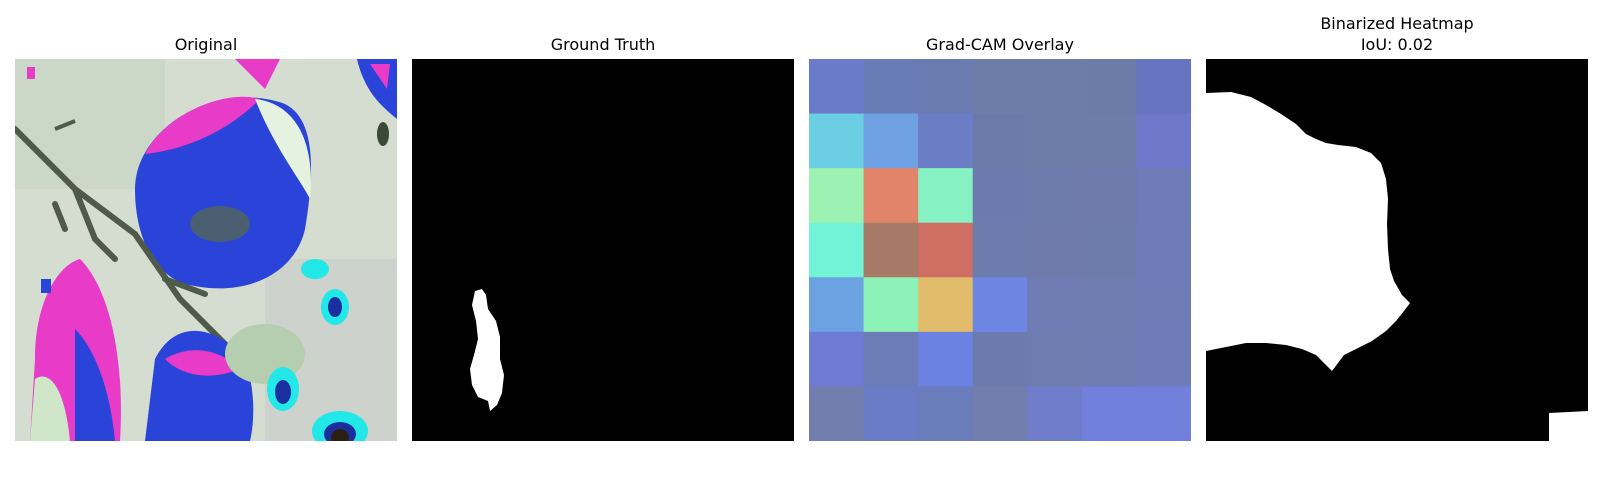  What do you see at coordinates (1397, 34) in the screenshot?
I see `binarized-title: Binarized Heatmap IoU: 0.02` at bounding box center [1397, 34].